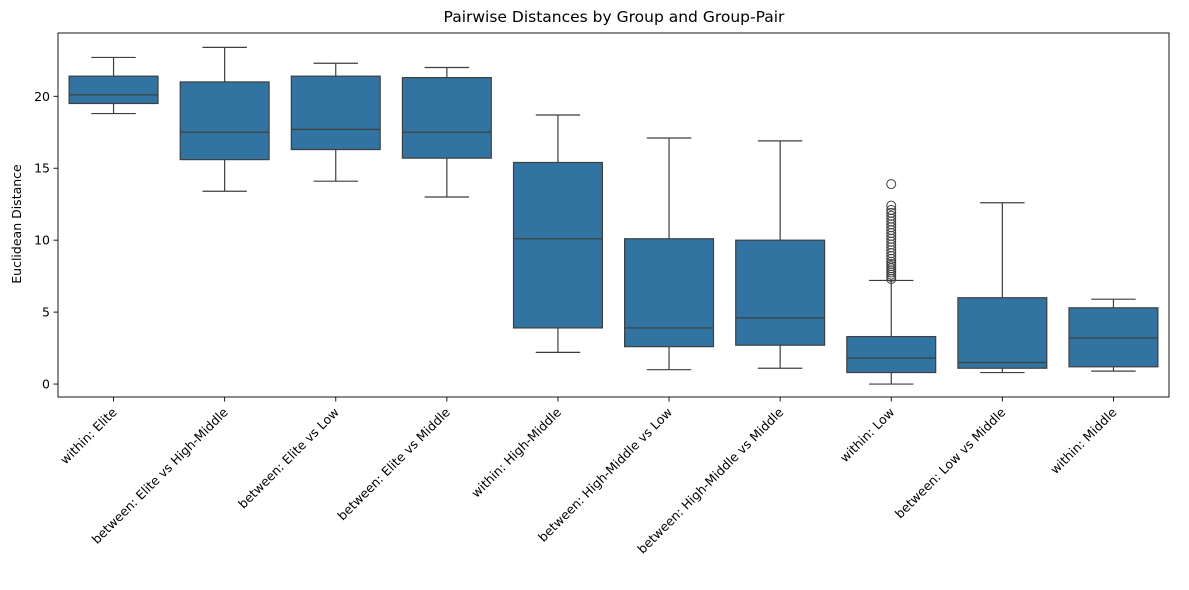  Describe the element at coordinates (42, 168) in the screenshot. I see `y-tick-label: 15` at that location.